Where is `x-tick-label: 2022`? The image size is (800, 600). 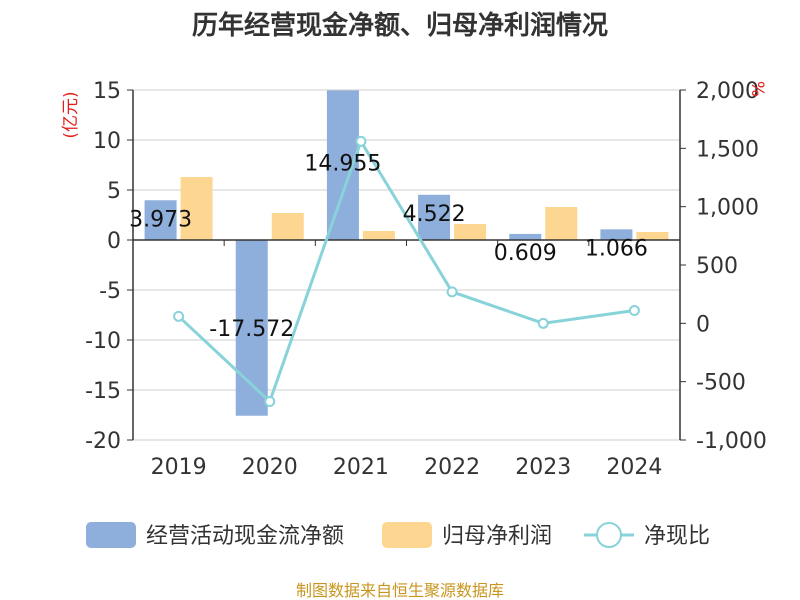
x-tick-label: 2022 is located at coordinates (452, 467).